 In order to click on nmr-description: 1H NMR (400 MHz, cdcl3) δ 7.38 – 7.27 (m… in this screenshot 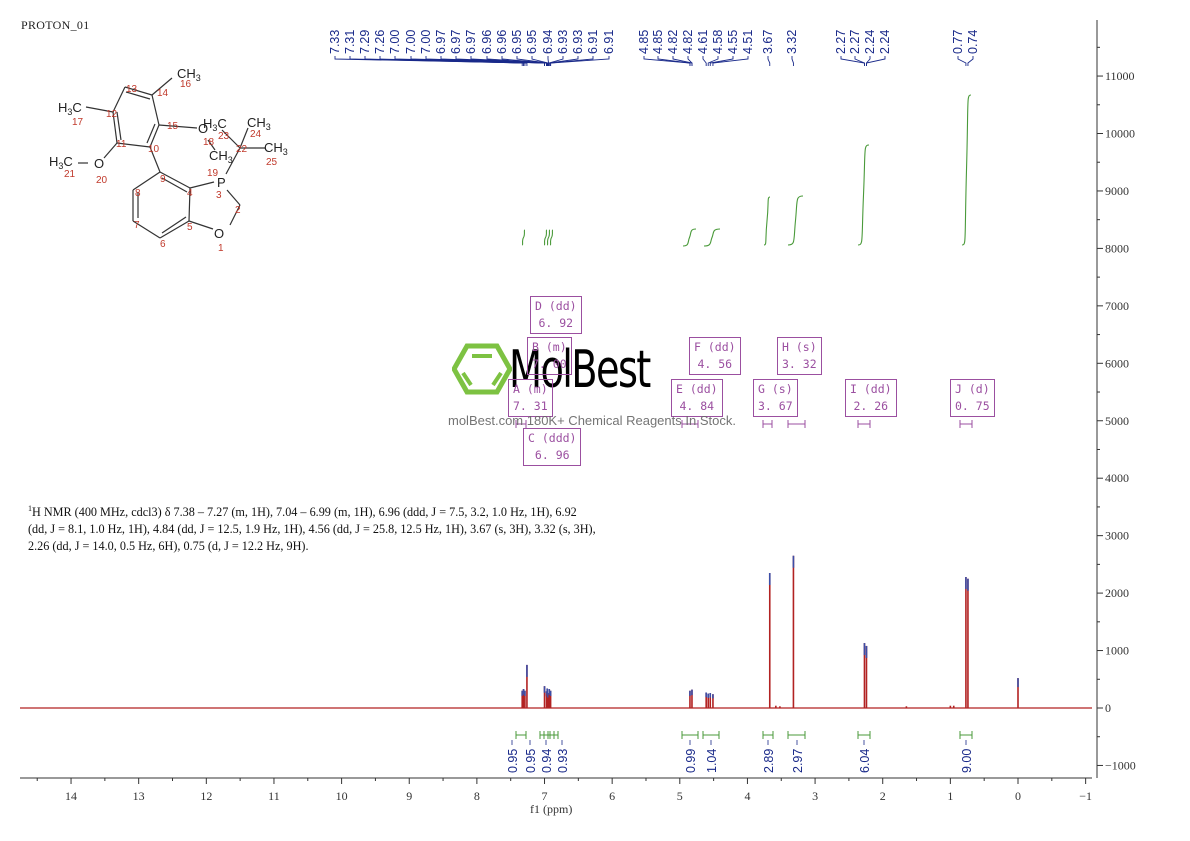, I will do `click(313, 527)`.